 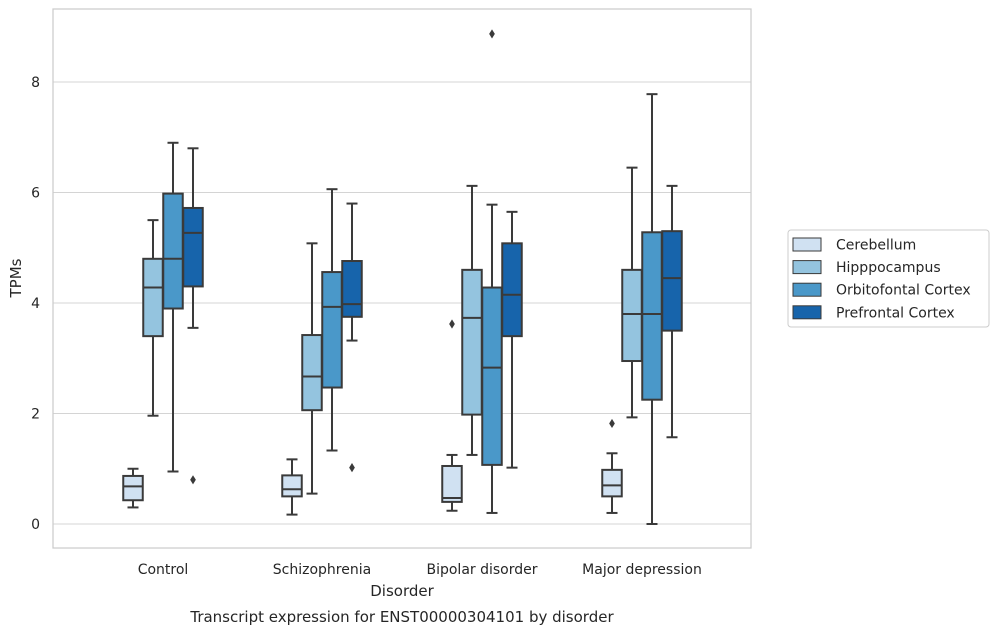 I want to click on legend-frame, so click(x=888, y=278).